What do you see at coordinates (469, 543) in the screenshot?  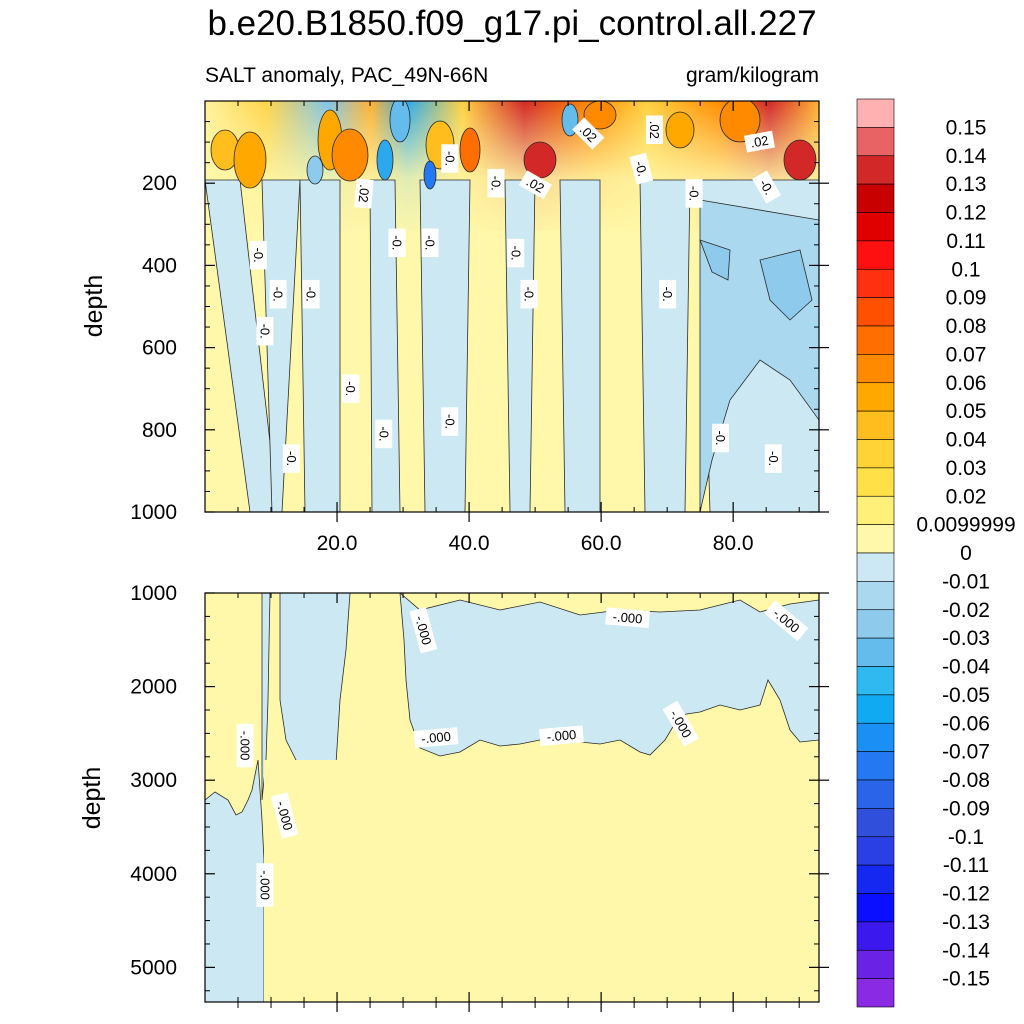 I see `x-tick-label: 40.0` at bounding box center [469, 543].